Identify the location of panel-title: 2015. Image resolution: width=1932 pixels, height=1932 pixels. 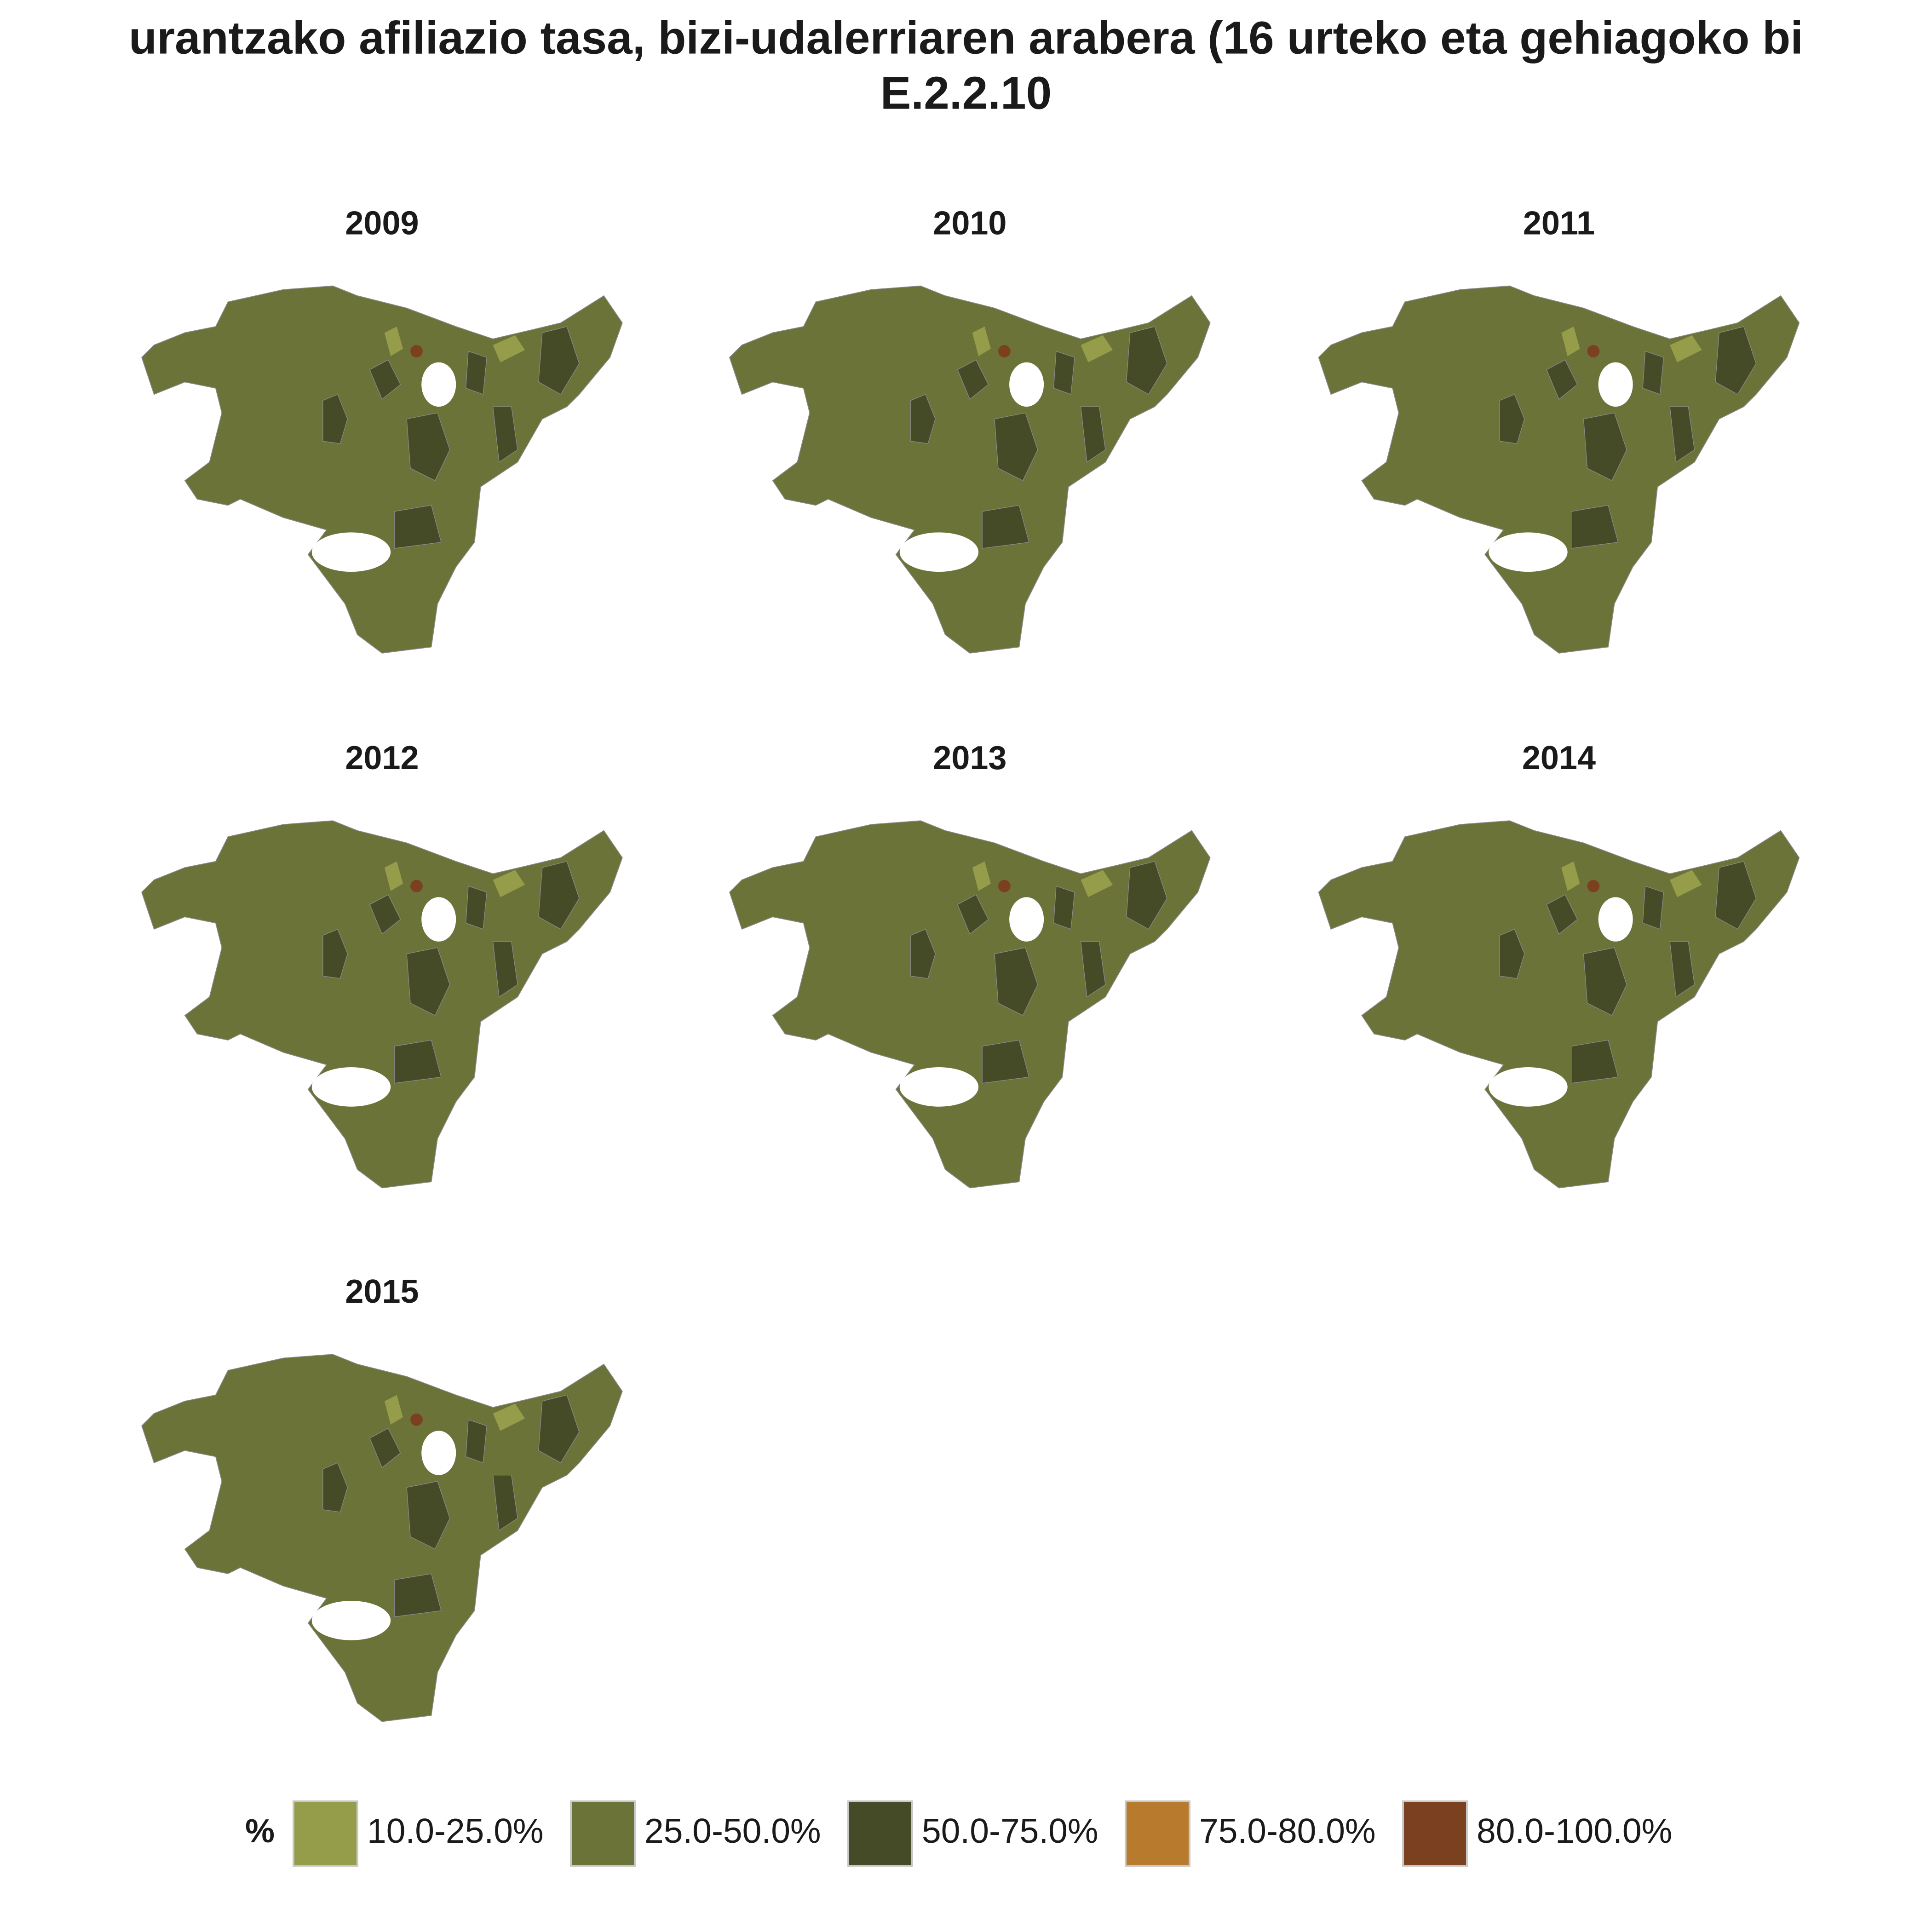
(382, 1291).